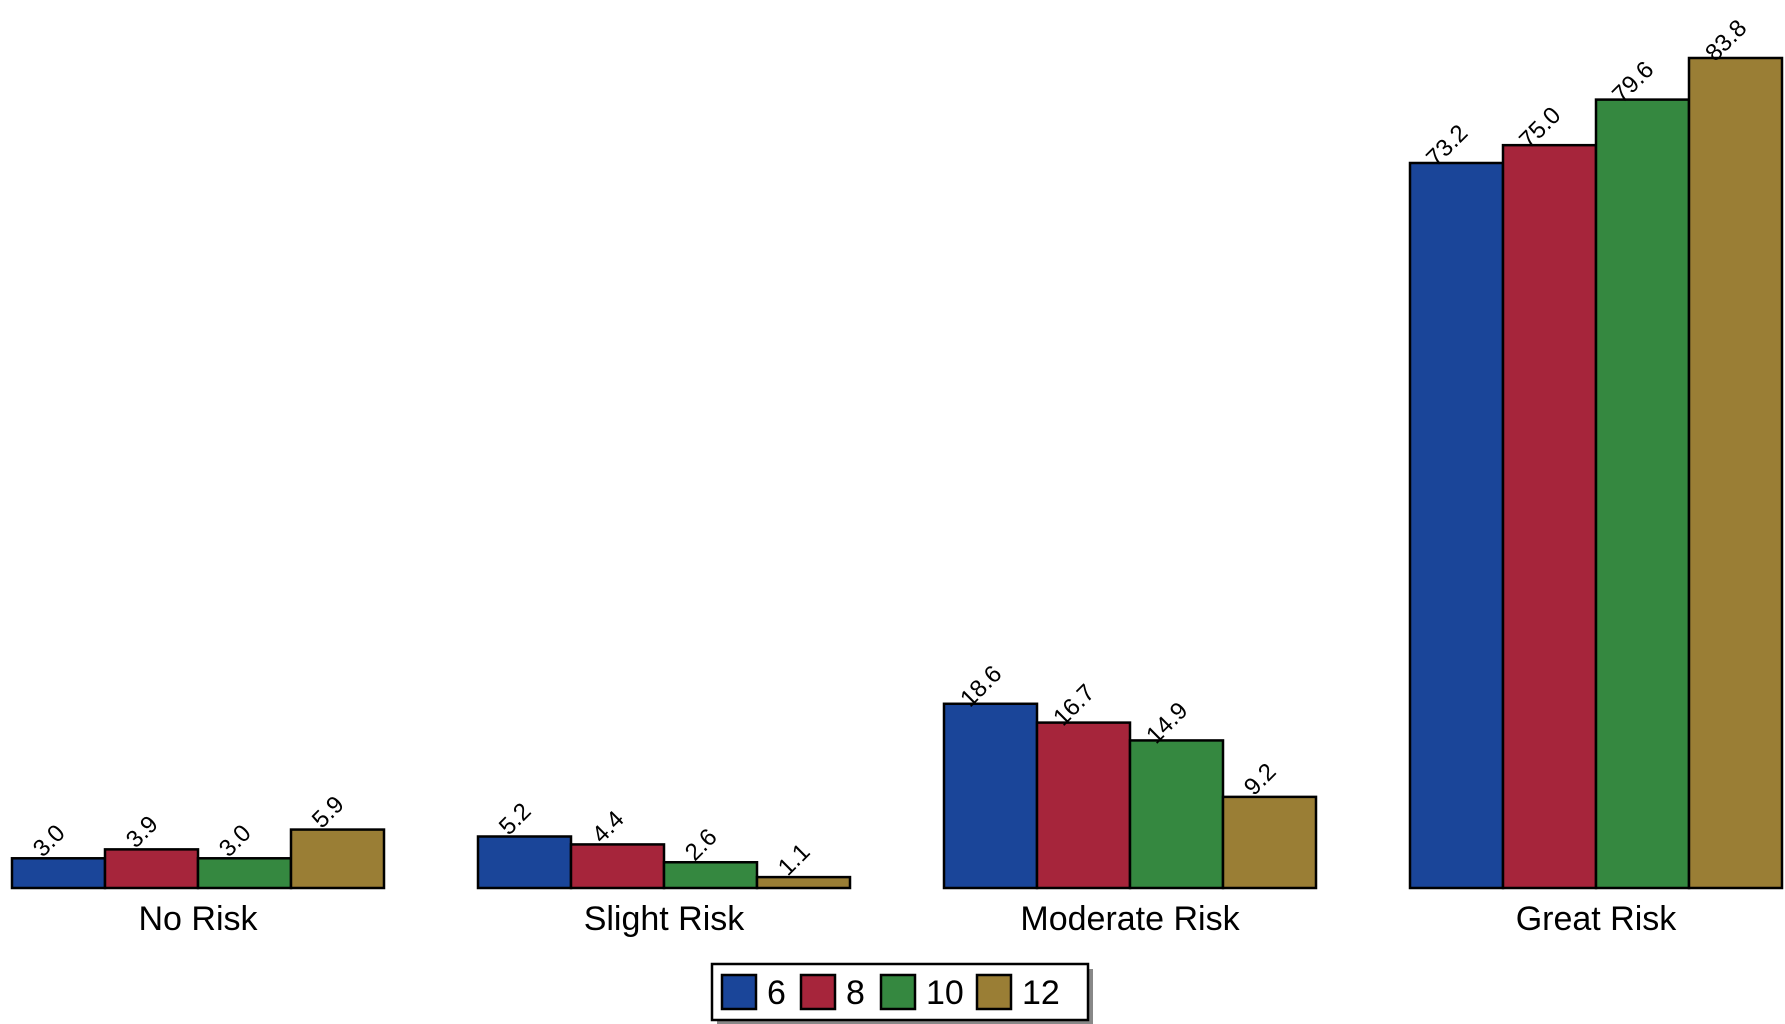 This screenshot has height=1024, width=1785. What do you see at coordinates (608, 827) in the screenshot?
I see `value-label-slight-risk-series-8: 4.4` at bounding box center [608, 827].